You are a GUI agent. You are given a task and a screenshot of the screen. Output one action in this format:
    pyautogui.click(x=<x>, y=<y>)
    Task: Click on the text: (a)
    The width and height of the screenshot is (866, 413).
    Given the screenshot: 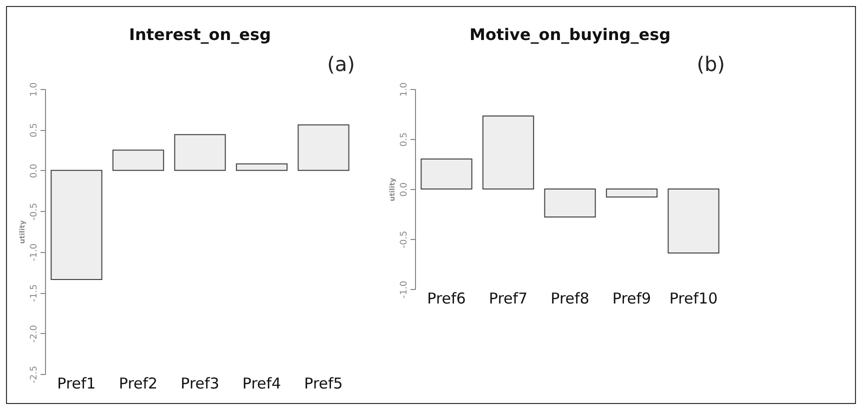 What is the action you would take?
    pyautogui.click(x=341, y=64)
    